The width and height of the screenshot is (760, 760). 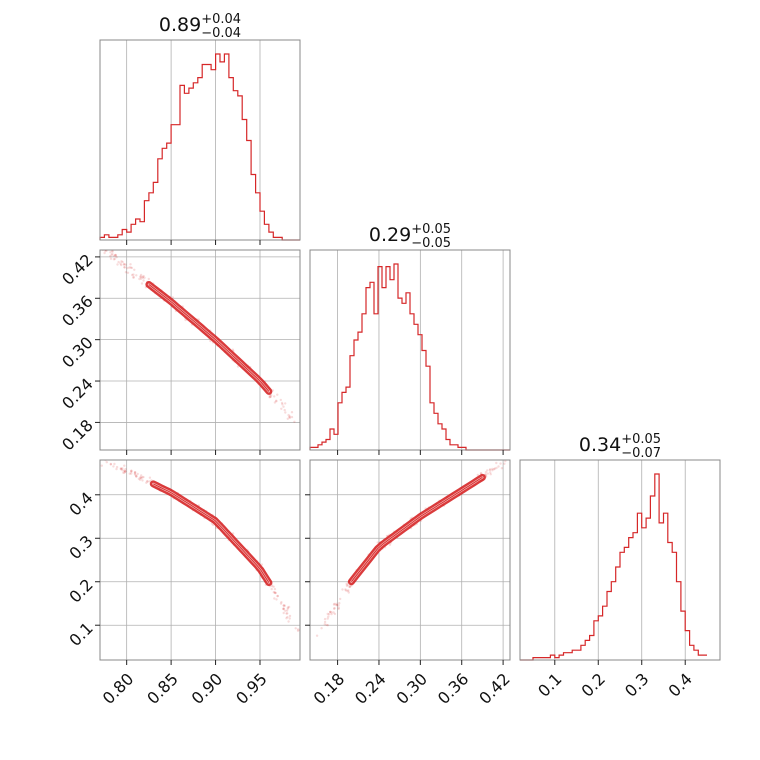 What do you see at coordinates (211, 533) in the screenshot?
I see `contour-core` at bounding box center [211, 533].